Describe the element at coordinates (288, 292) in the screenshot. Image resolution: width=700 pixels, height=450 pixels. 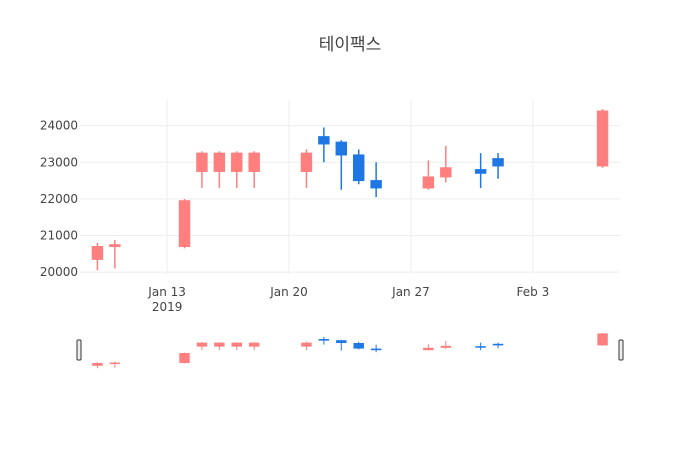
I see `x-tick-label: Jan 20` at that location.